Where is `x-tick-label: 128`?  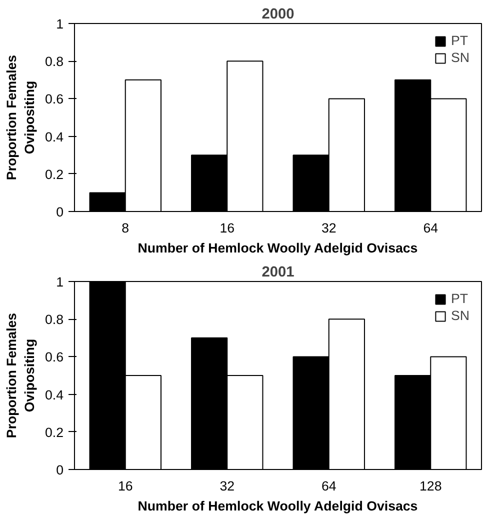
x-tick-label: 128 is located at coordinates (431, 486).